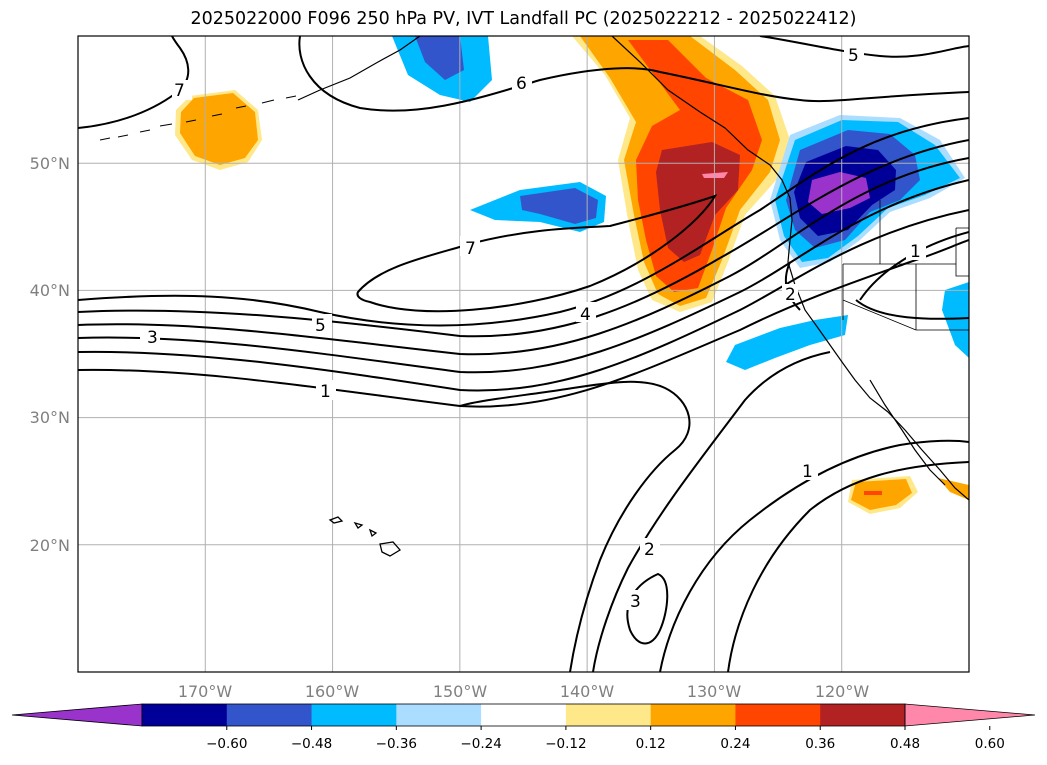 This screenshot has width=1047, height=765. I want to click on state-boundaries, so click(905, 265).